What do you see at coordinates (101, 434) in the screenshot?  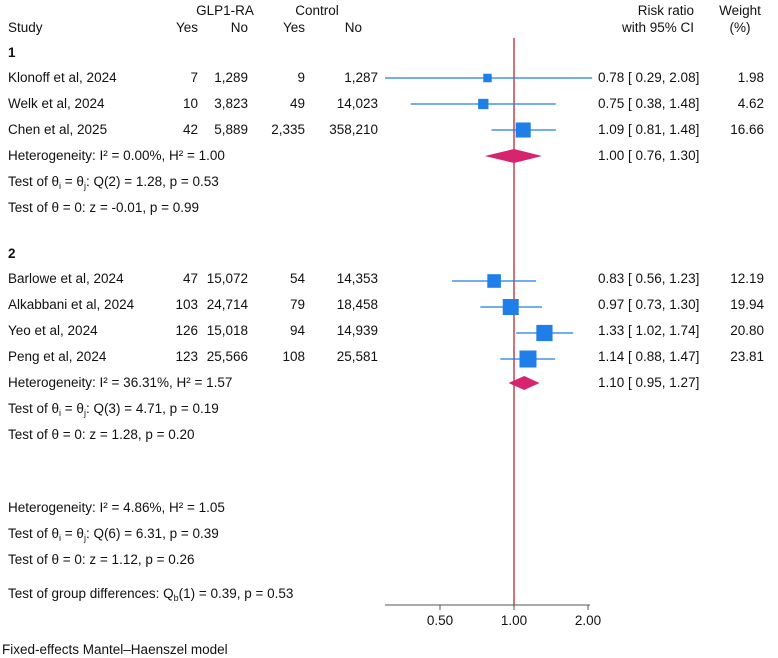 I see `subgroup-2-z-test: Test of θ = 0: z = 1.28, p = 0.20` at bounding box center [101, 434].